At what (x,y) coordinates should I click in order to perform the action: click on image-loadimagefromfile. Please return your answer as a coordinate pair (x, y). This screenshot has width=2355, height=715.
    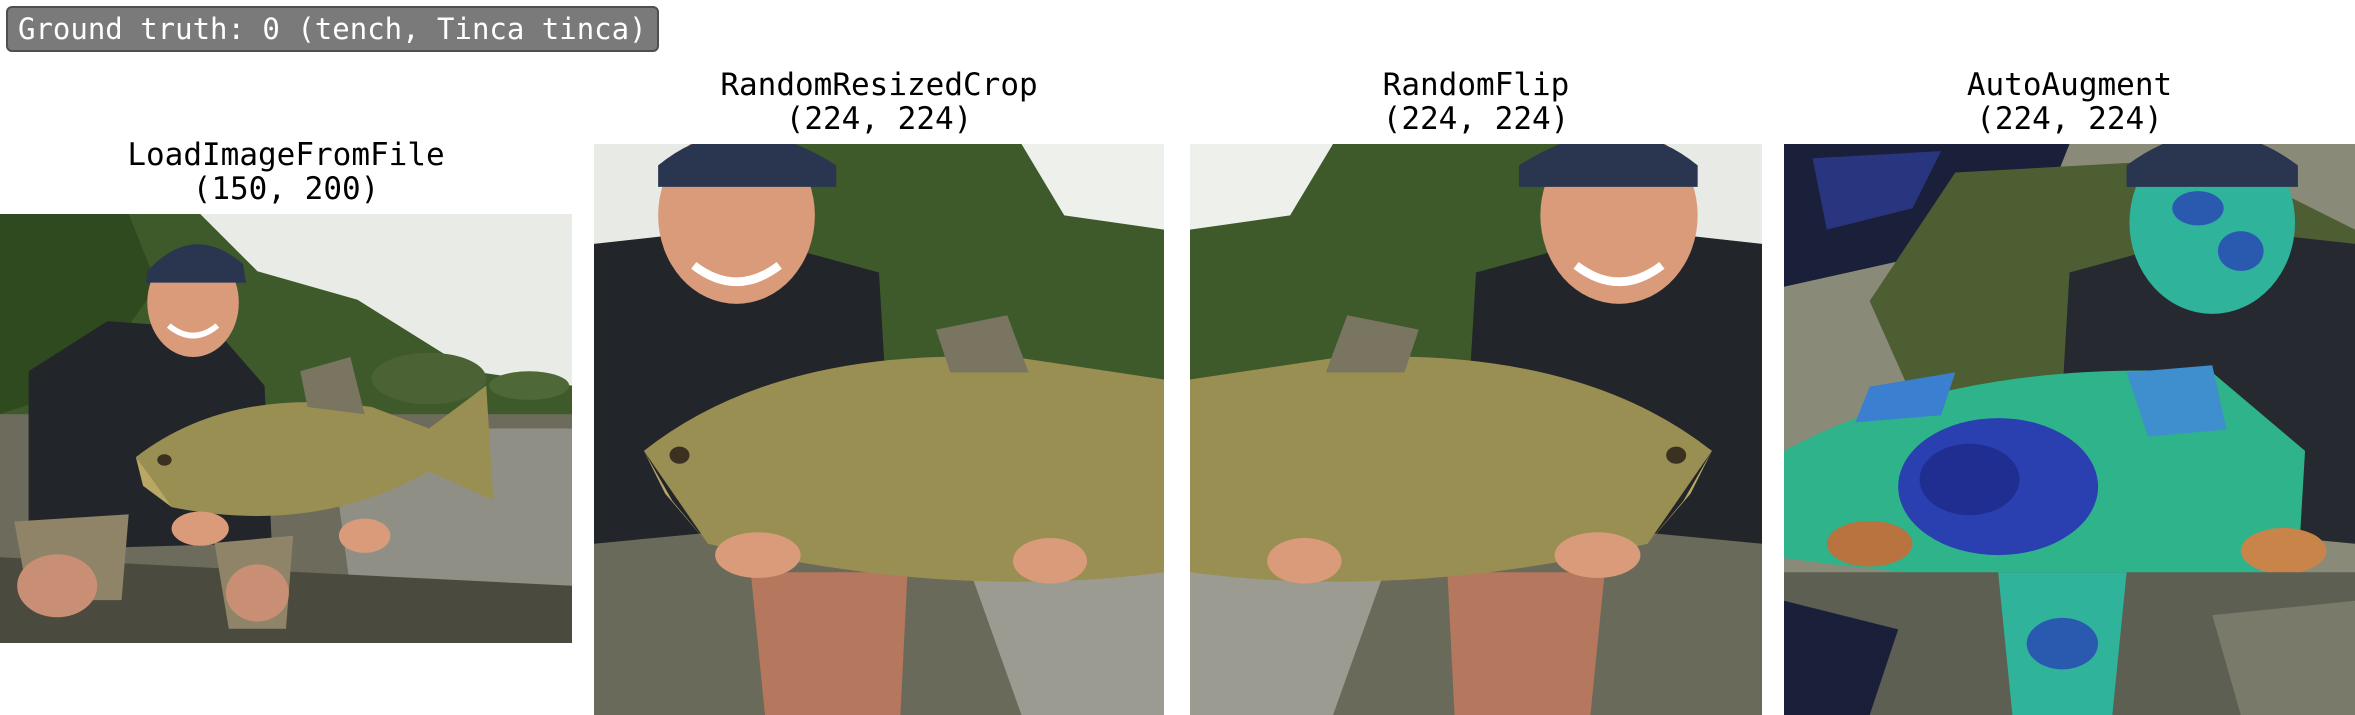
    Looking at the image, I should click on (286, 428).